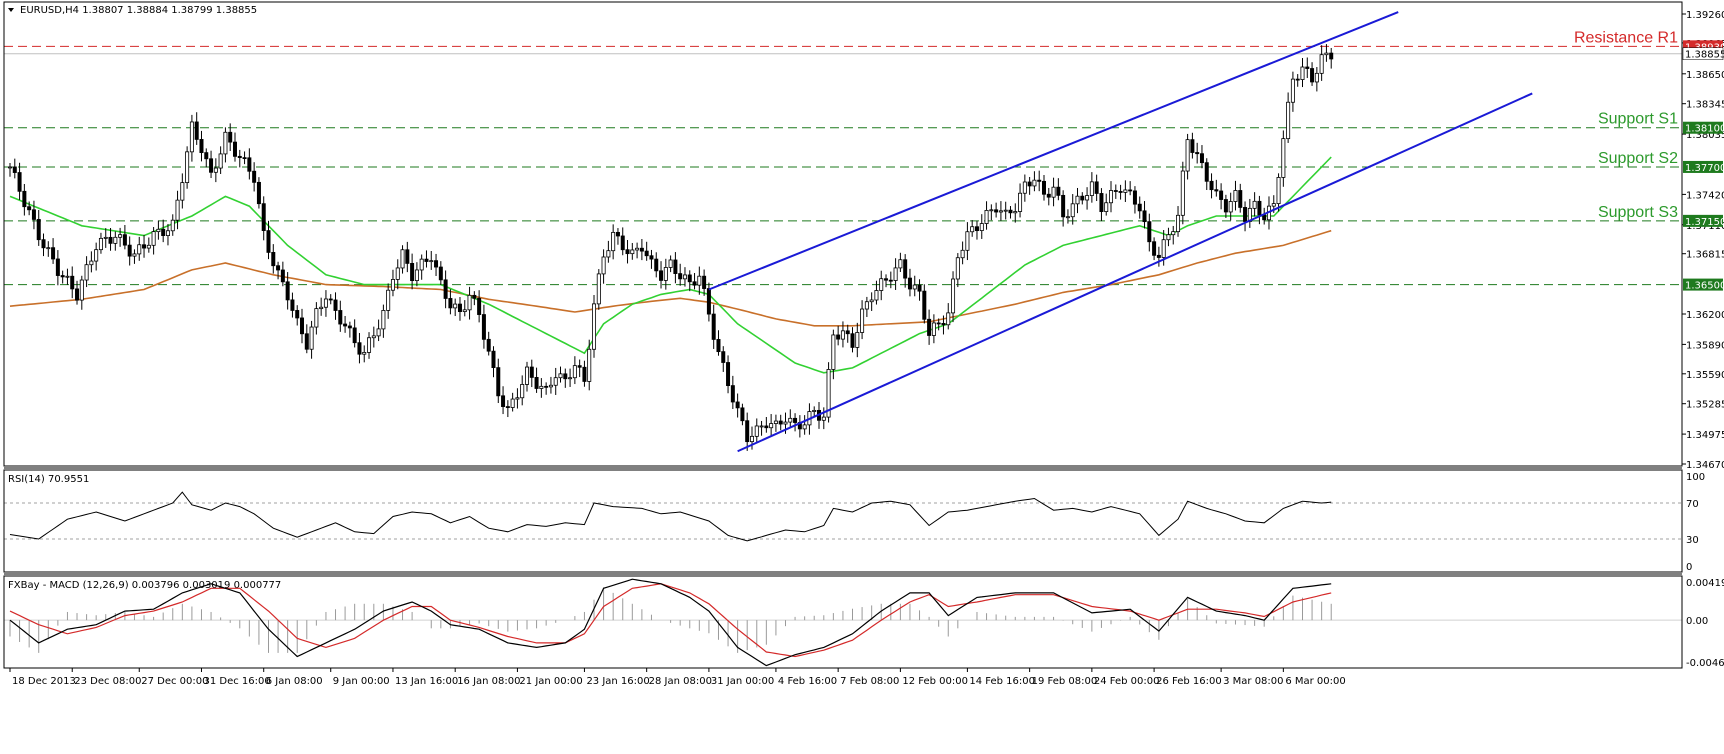 The height and width of the screenshot is (754, 1724). I want to click on price-axis-label: 1.35285, so click(1705, 405).